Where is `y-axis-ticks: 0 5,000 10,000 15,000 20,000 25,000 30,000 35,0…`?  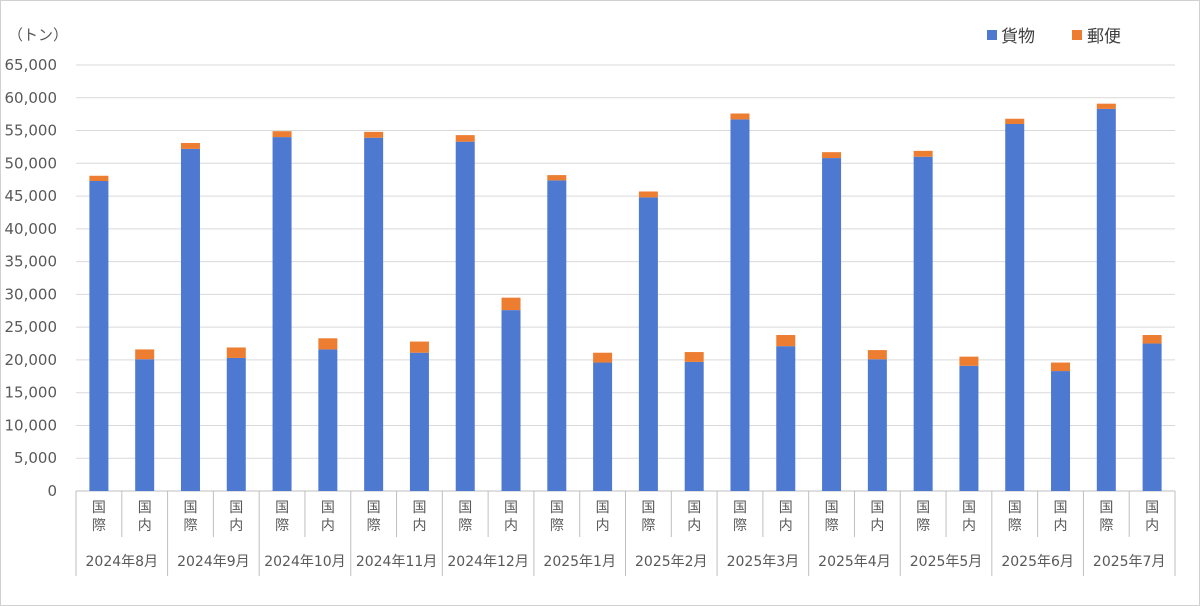
y-axis-ticks: 0 5,000 10,000 15,000 20,000 25,000 30,000 35,0… is located at coordinates (31, 278).